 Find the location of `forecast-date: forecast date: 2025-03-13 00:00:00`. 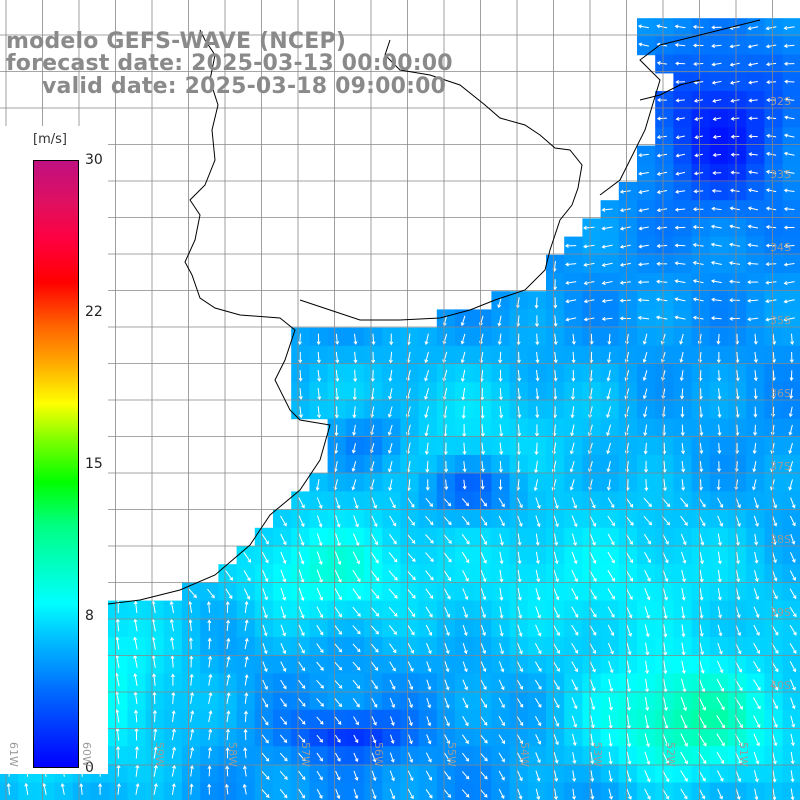

forecast-date: forecast date: 2025-03-13 00:00:00 is located at coordinates (229, 63).